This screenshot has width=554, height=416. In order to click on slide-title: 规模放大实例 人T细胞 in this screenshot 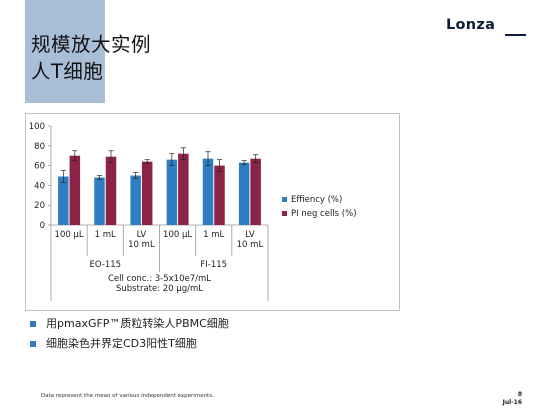, I will do `click(91, 58)`.